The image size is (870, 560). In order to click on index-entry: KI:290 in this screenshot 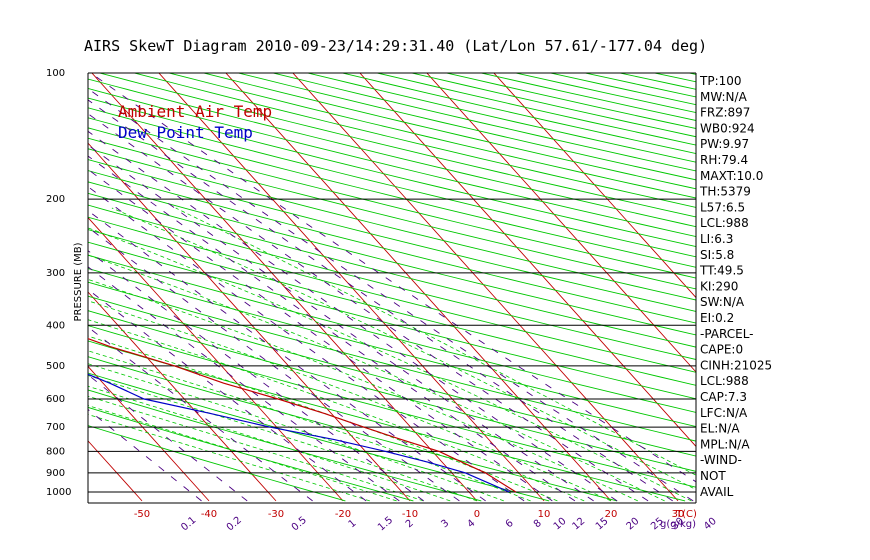, I will do `click(719, 286)`.